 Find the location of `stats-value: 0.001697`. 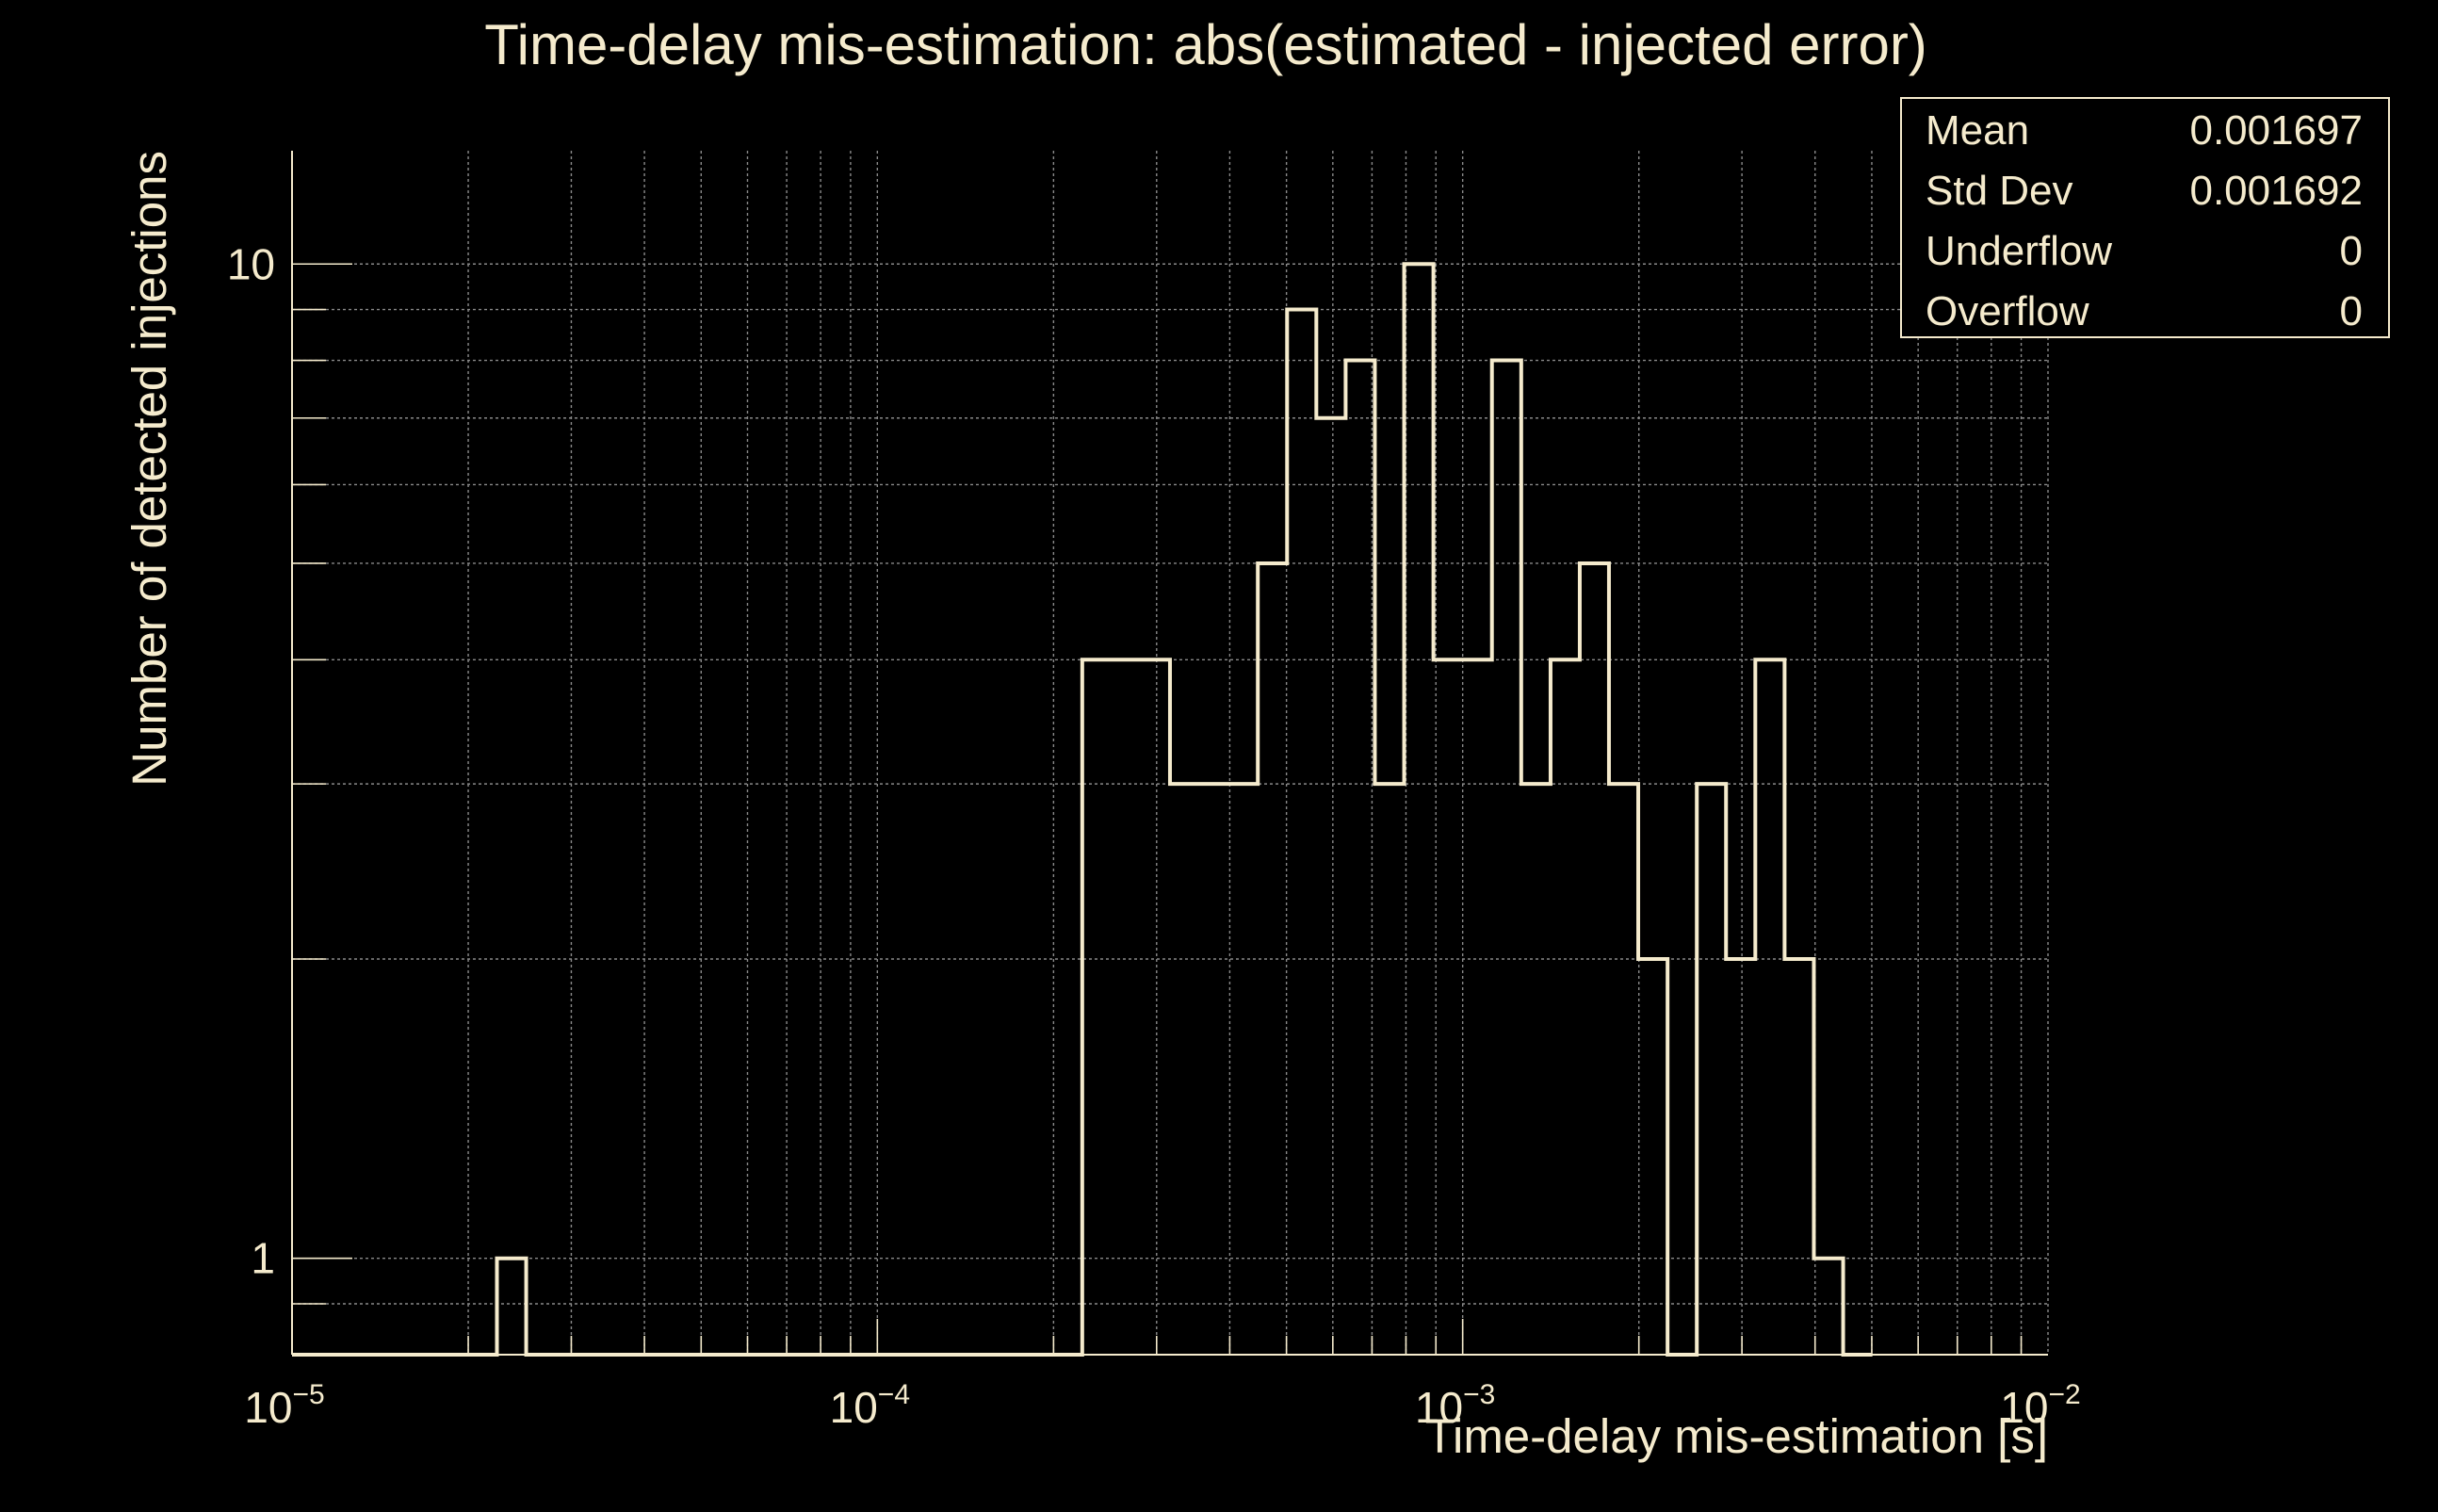

stats-value: 0.001697 is located at coordinates (2276, 130).